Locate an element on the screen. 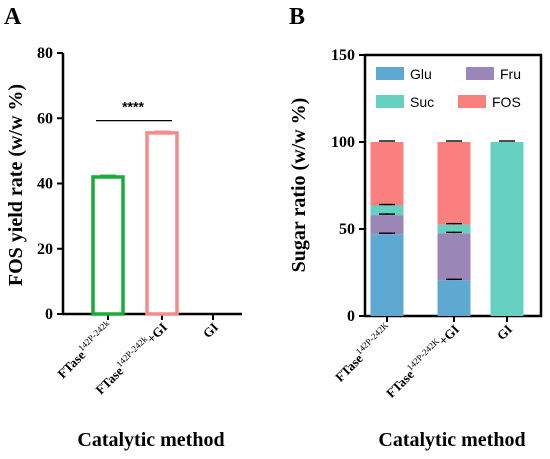 The image size is (550, 459). panel-b-y-ticks: 0 50 100 150 is located at coordinates (348, 186).